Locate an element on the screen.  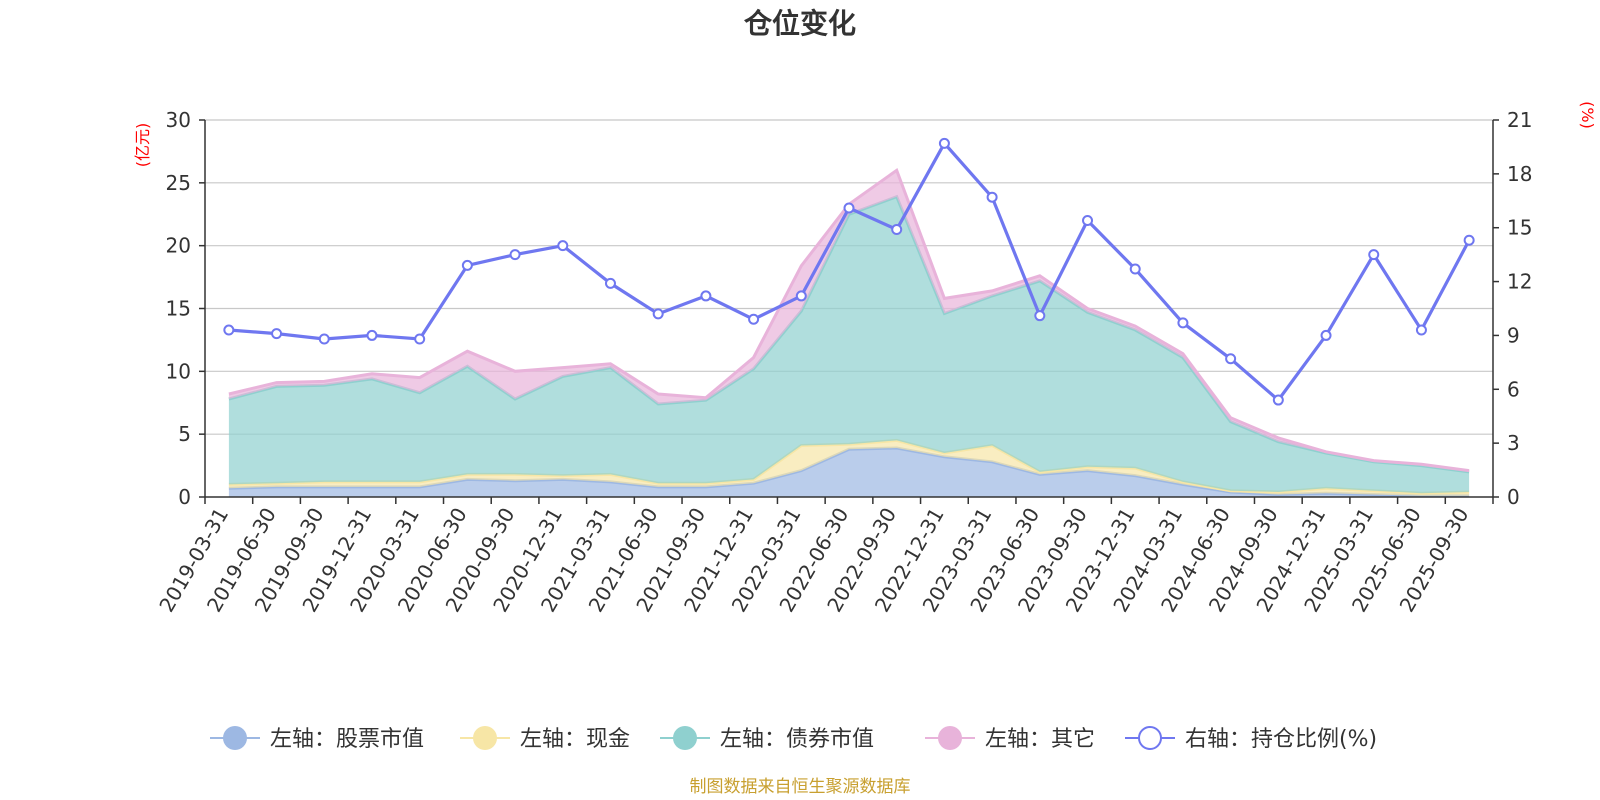
legend-label: 左轴：其它 is located at coordinates (1040, 739).